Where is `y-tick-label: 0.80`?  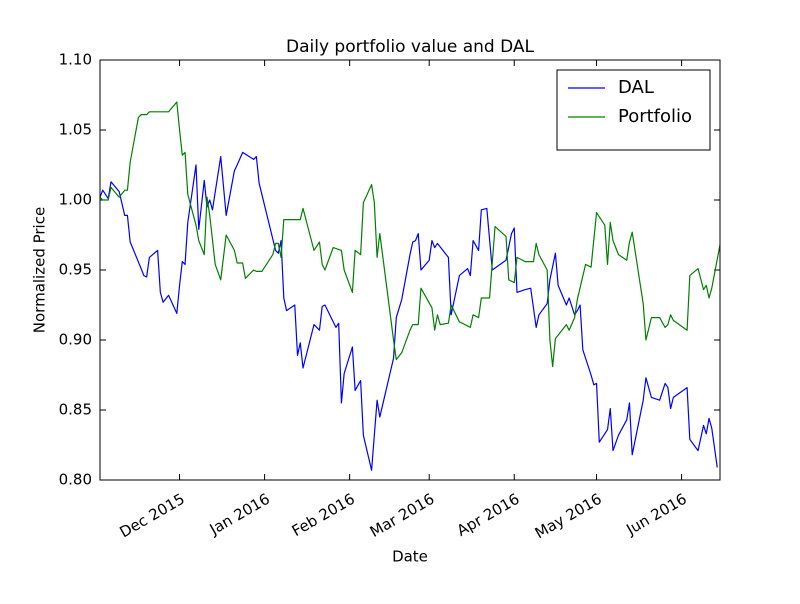 y-tick-label: 0.80 is located at coordinates (75, 480).